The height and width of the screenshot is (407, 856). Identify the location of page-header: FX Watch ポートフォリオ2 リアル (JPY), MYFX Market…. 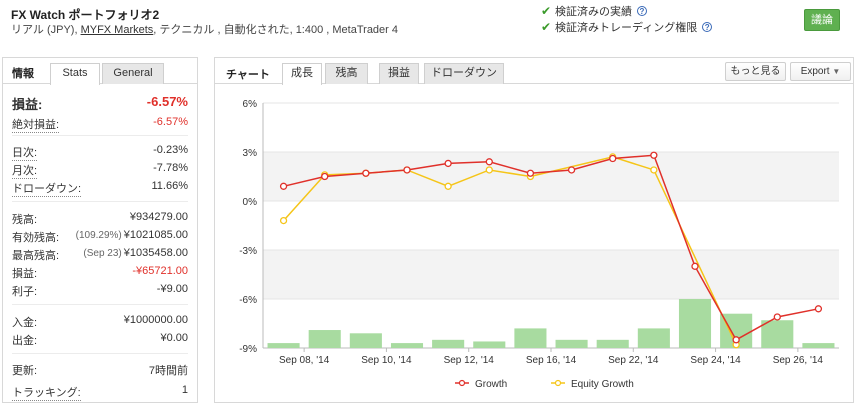
(428, 20).